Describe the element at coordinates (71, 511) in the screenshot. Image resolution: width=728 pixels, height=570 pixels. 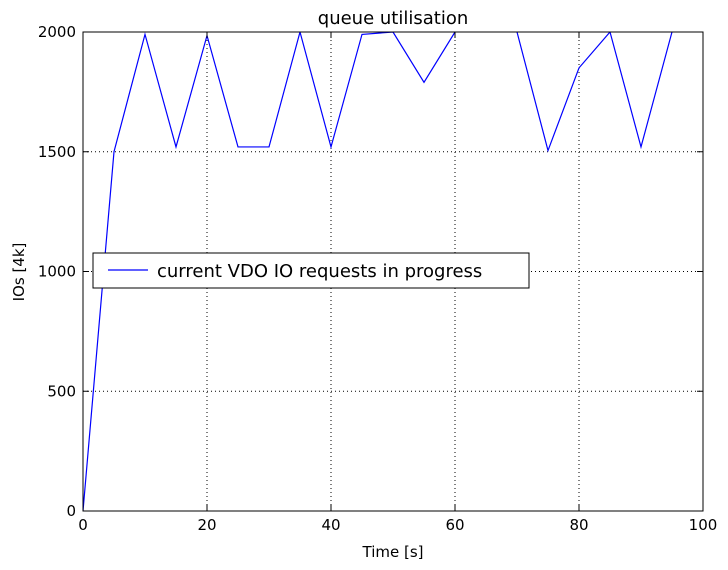
I see `y-tick-label: 0` at that location.